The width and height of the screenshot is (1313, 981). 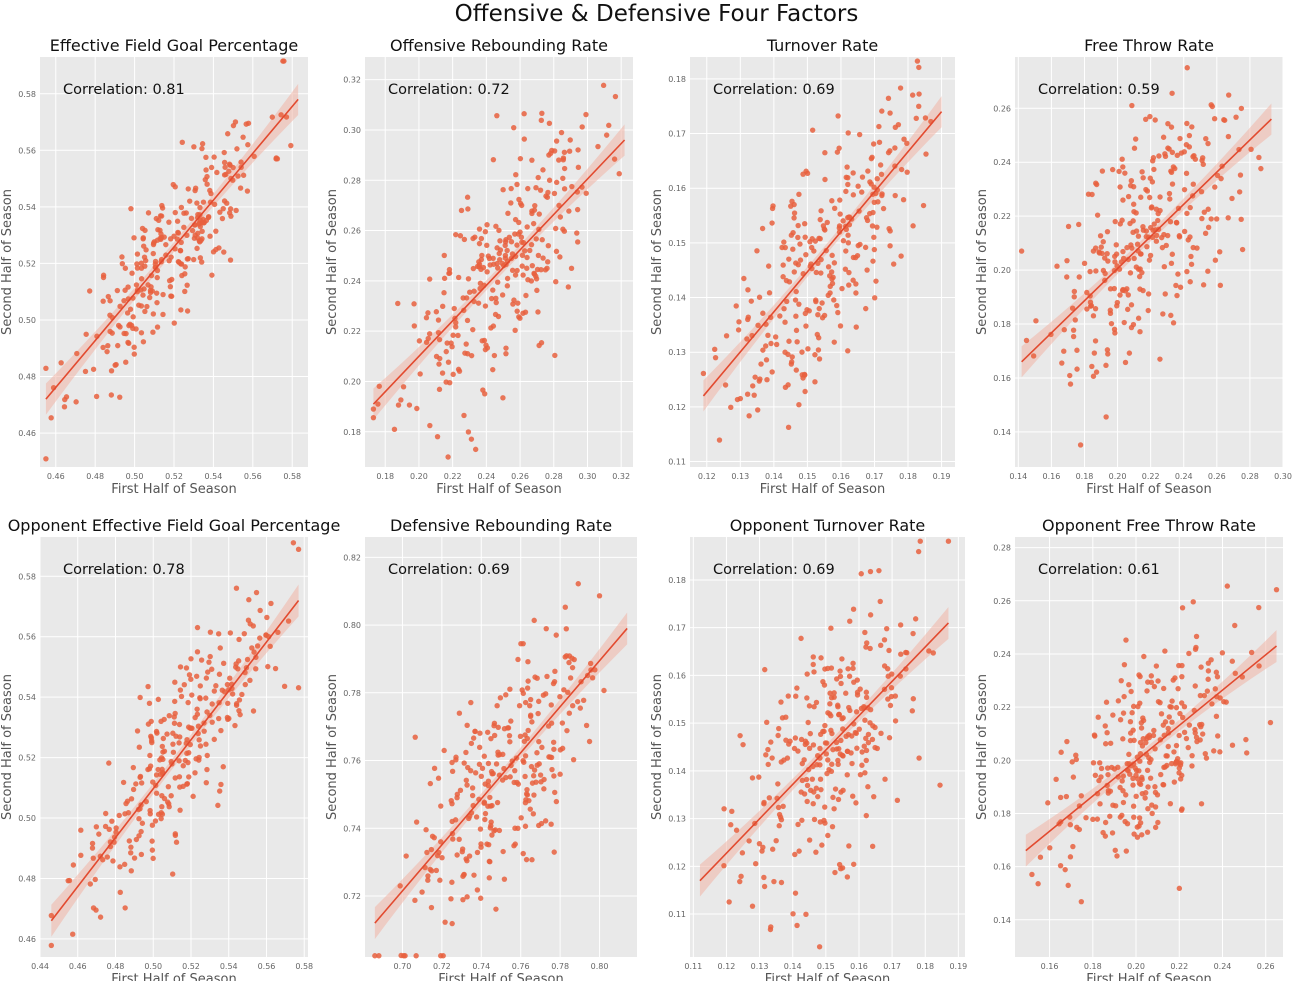 What do you see at coordinates (727, 966) in the screenshot?
I see `x-tick-label: 0.12` at bounding box center [727, 966].